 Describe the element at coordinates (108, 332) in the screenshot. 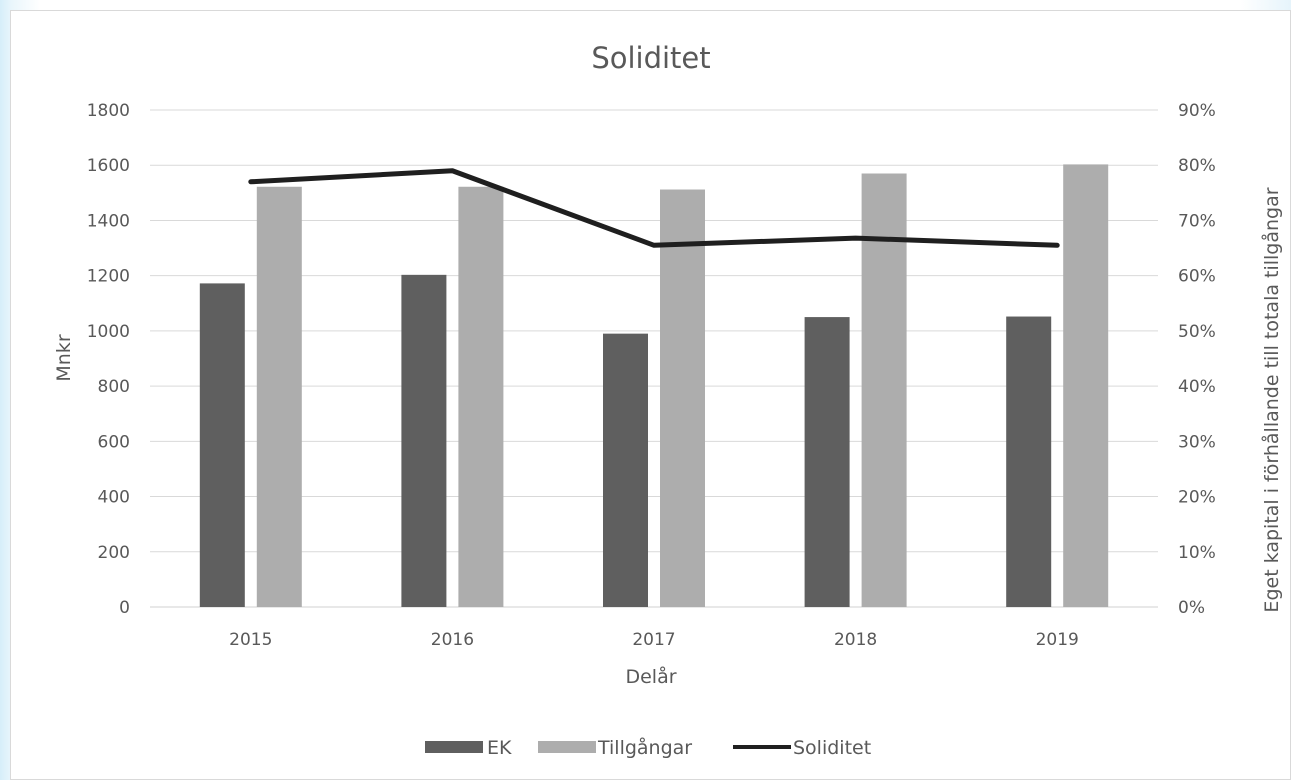

I see `y-tick-label: 1000` at that location.